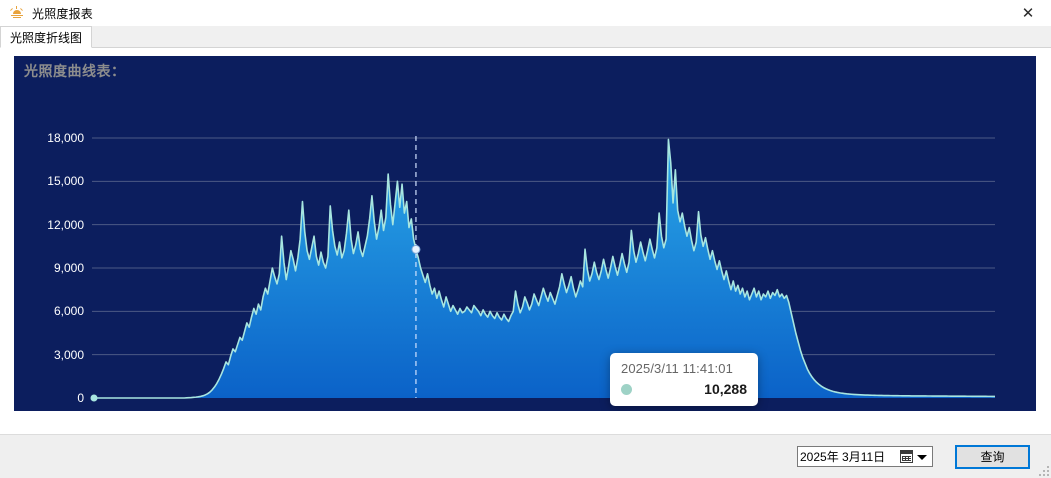  What do you see at coordinates (992, 456) in the screenshot?
I see `query-button: 查询` at bounding box center [992, 456].